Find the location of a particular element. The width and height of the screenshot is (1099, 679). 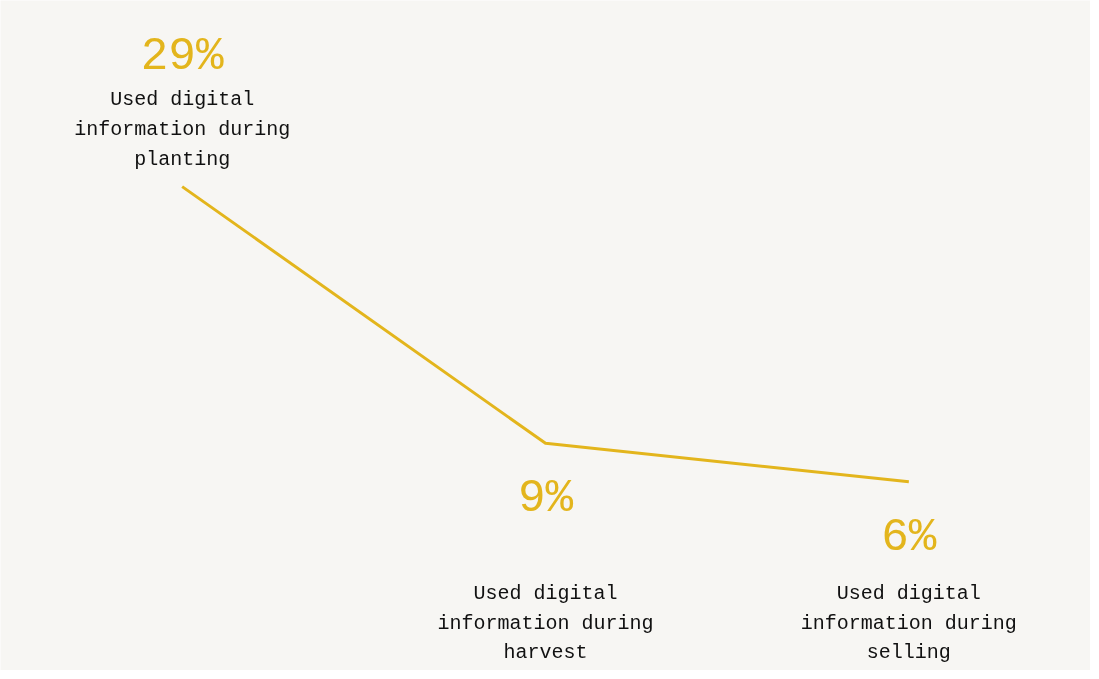

x-tick-label: Used digital information during planting is located at coordinates (182, 129).